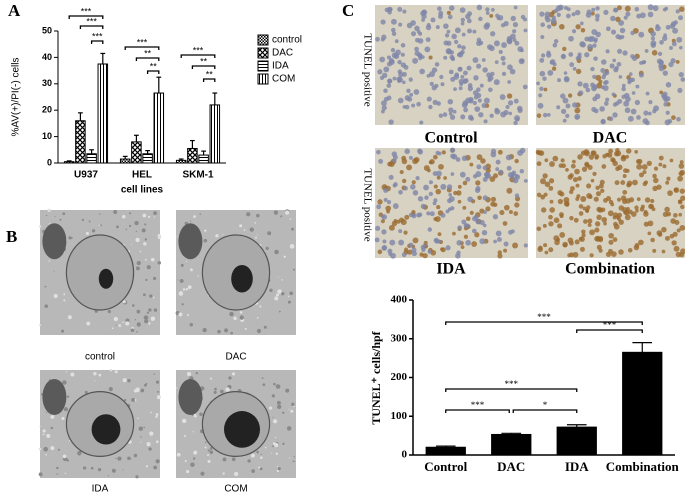 The width and height of the screenshot is (685, 495). What do you see at coordinates (198, 56) in the screenshot?
I see `bracket` at bounding box center [198, 56].